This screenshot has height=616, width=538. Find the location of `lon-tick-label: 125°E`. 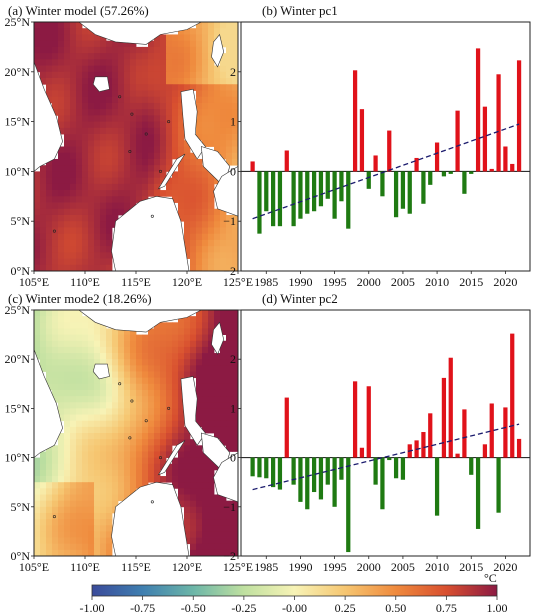

lon-tick-label: 125°E is located at coordinates (238, 282).